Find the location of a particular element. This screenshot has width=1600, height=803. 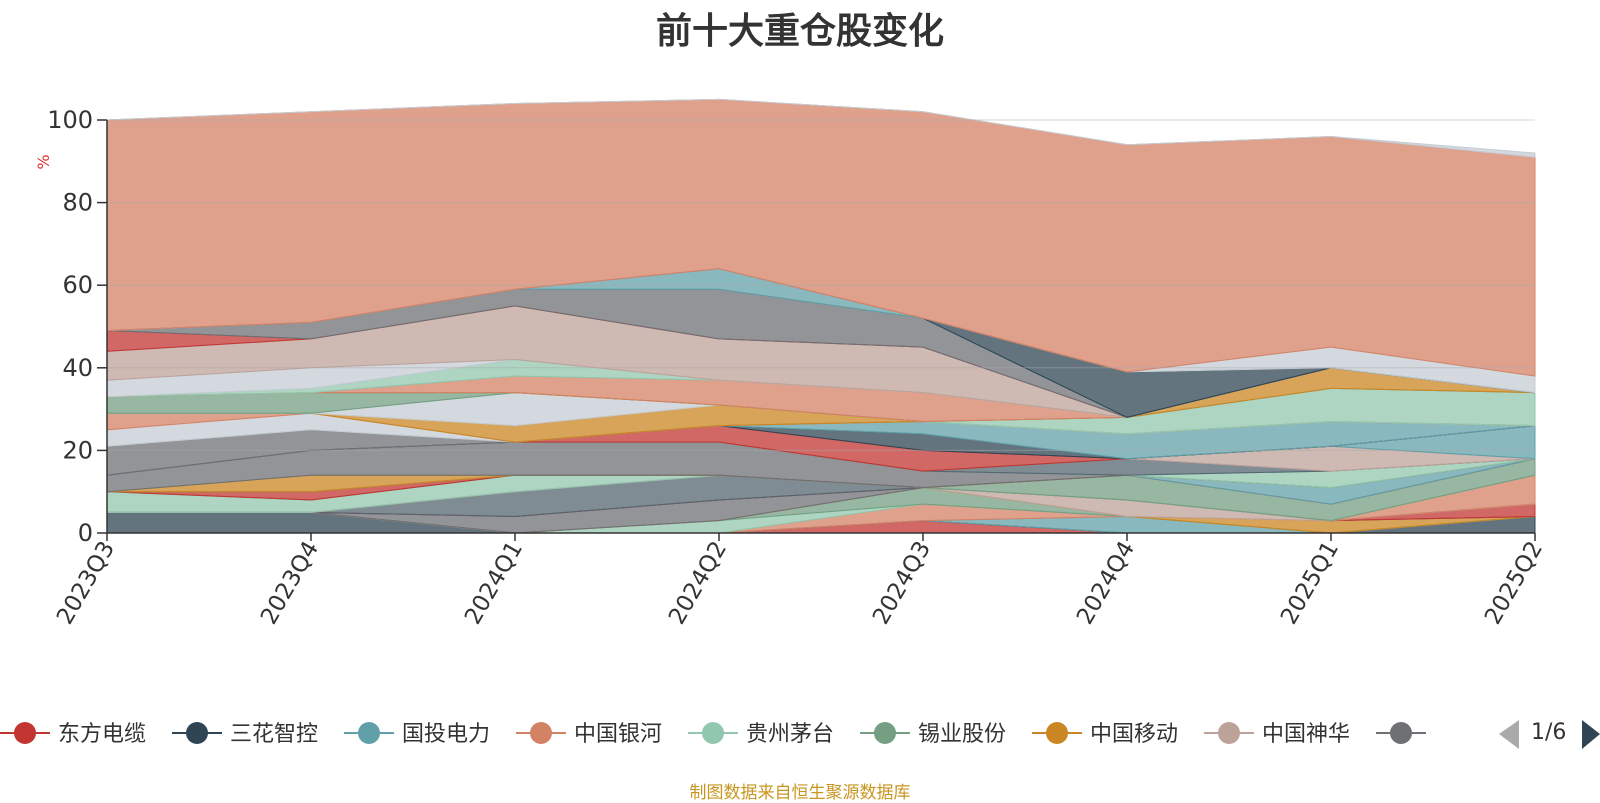

legend-item: 锡业股份 is located at coordinates (933, 734).